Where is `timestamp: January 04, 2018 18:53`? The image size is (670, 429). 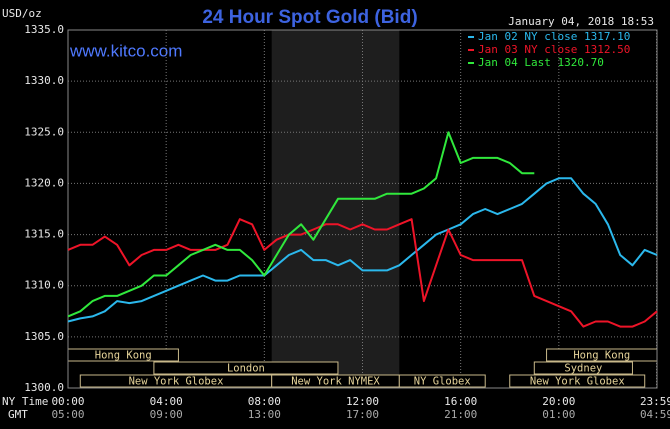
timestamp: January 04, 2018 18:53 is located at coordinates (581, 21).